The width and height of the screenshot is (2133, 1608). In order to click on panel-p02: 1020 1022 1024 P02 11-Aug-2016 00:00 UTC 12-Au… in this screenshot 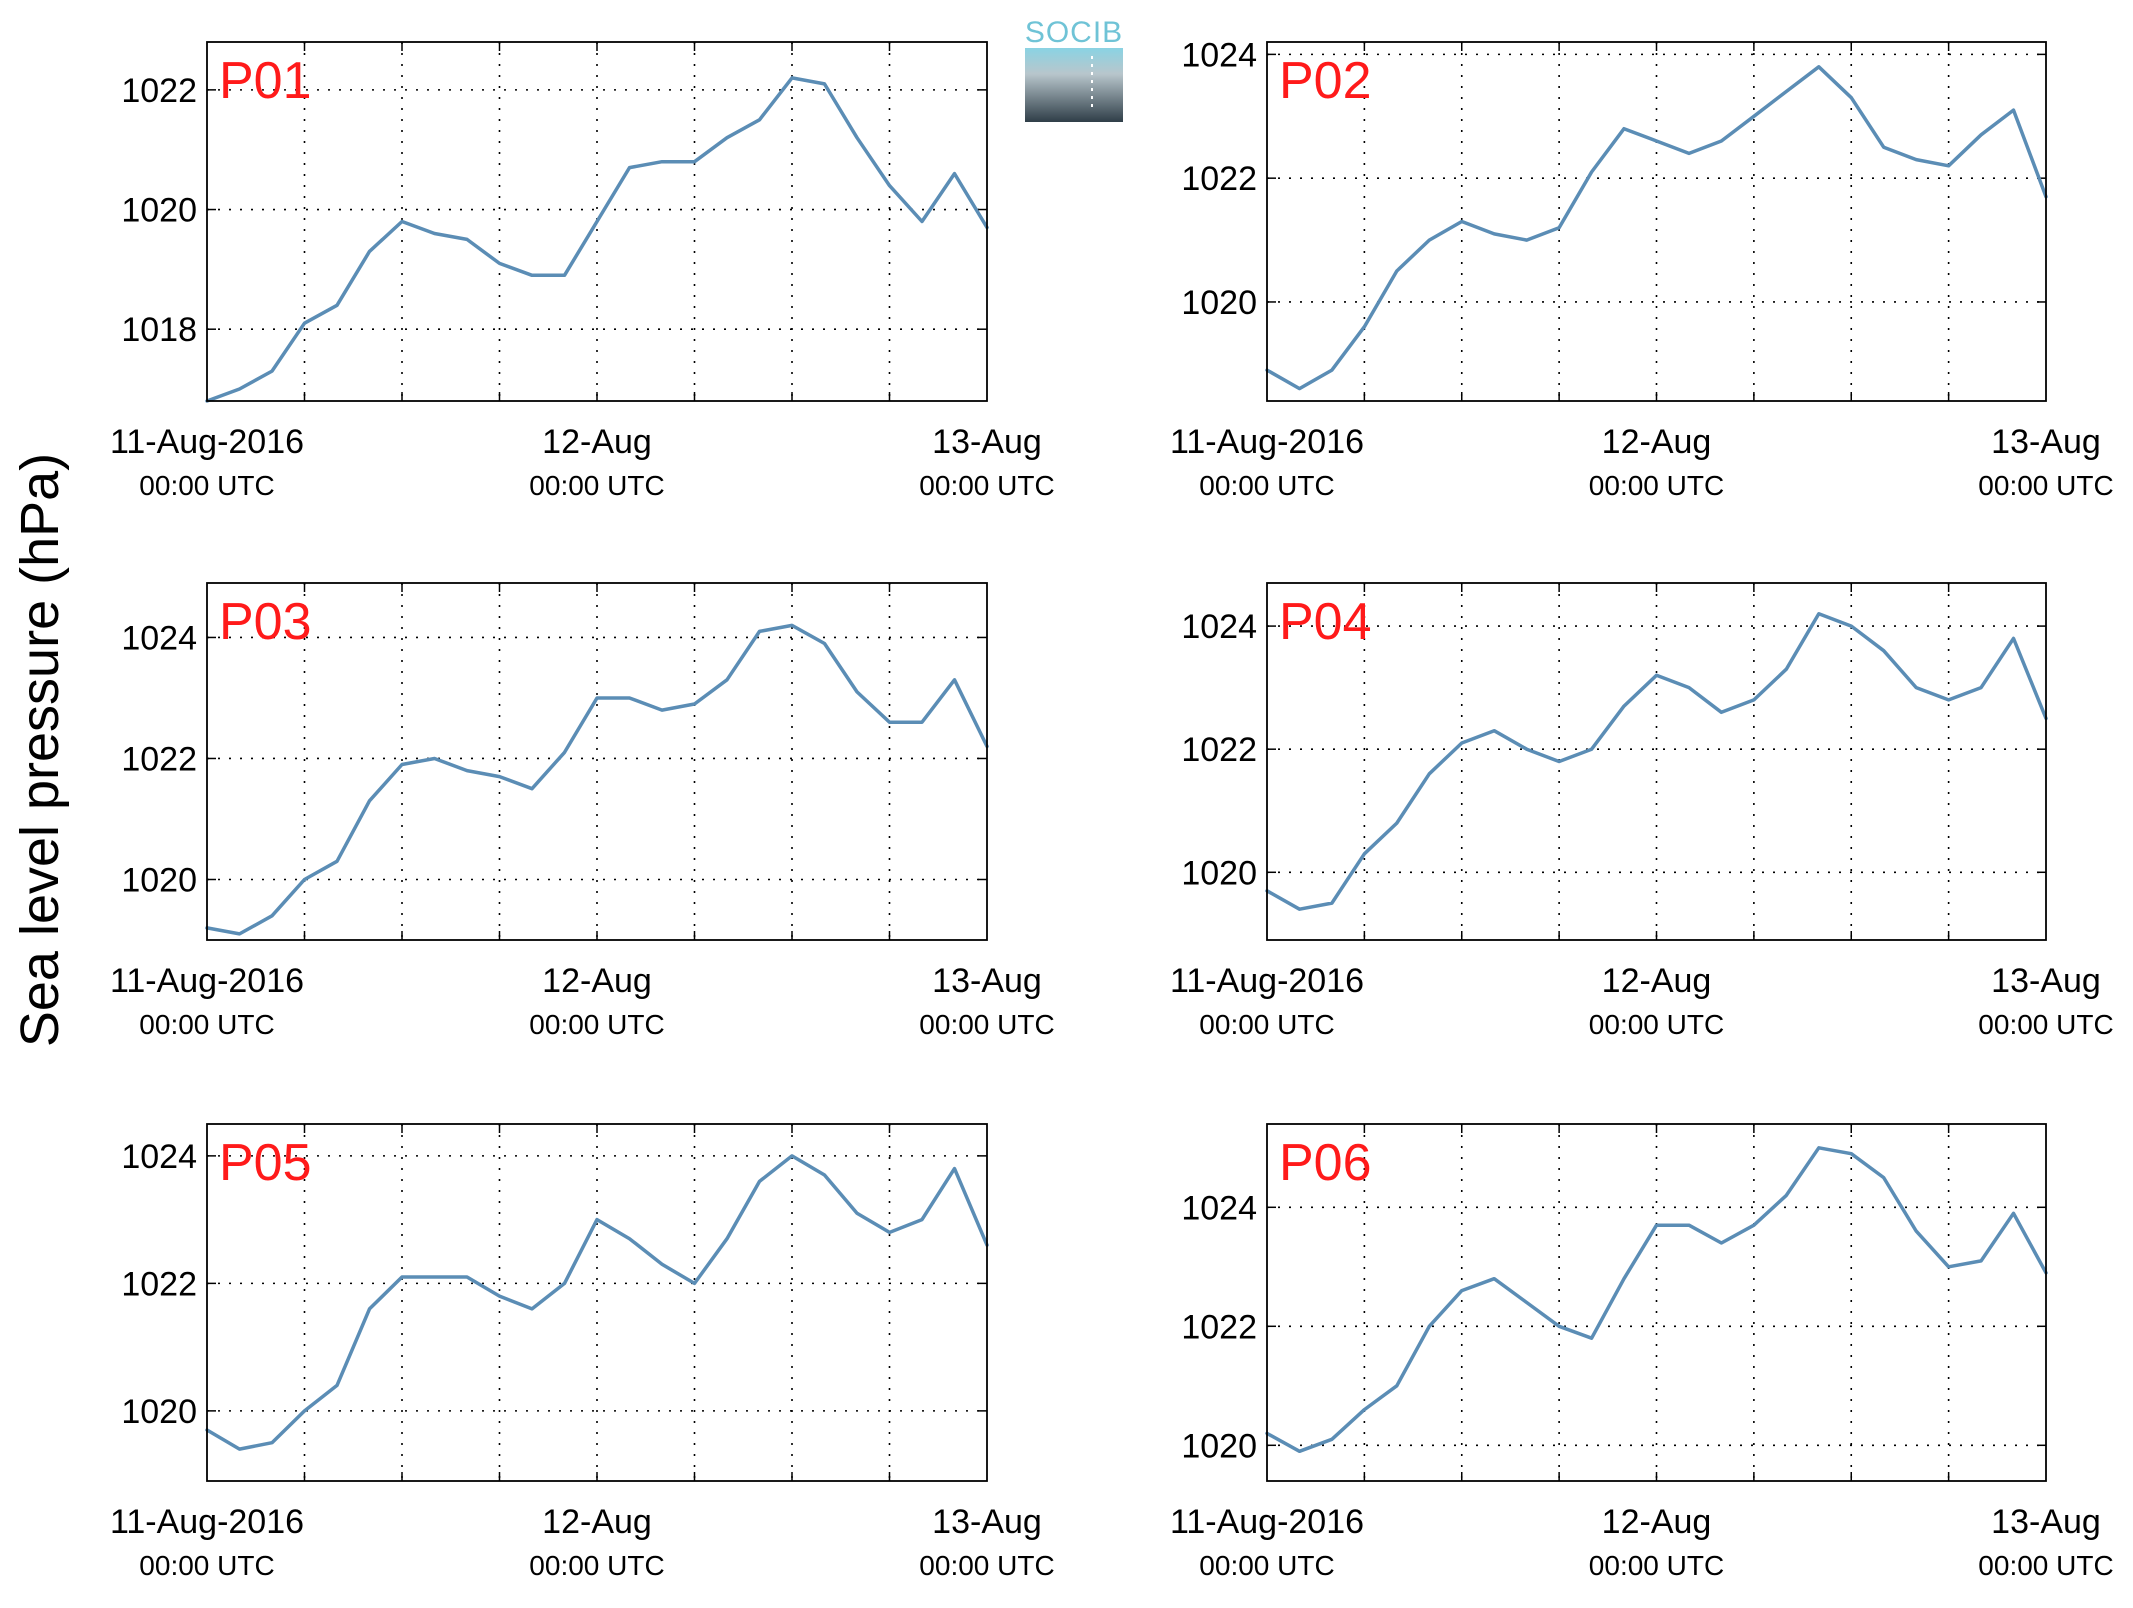, I will do `click(1642, 268)`.